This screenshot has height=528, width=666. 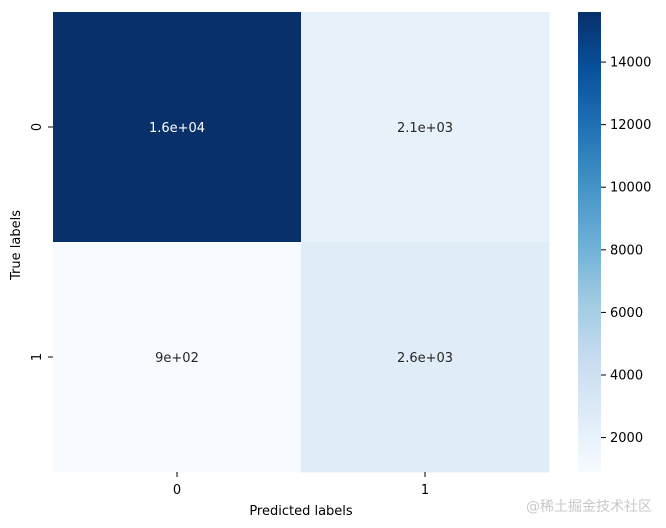 What do you see at coordinates (301, 511) in the screenshot?
I see `x-axis-label: Predicted labels` at bounding box center [301, 511].